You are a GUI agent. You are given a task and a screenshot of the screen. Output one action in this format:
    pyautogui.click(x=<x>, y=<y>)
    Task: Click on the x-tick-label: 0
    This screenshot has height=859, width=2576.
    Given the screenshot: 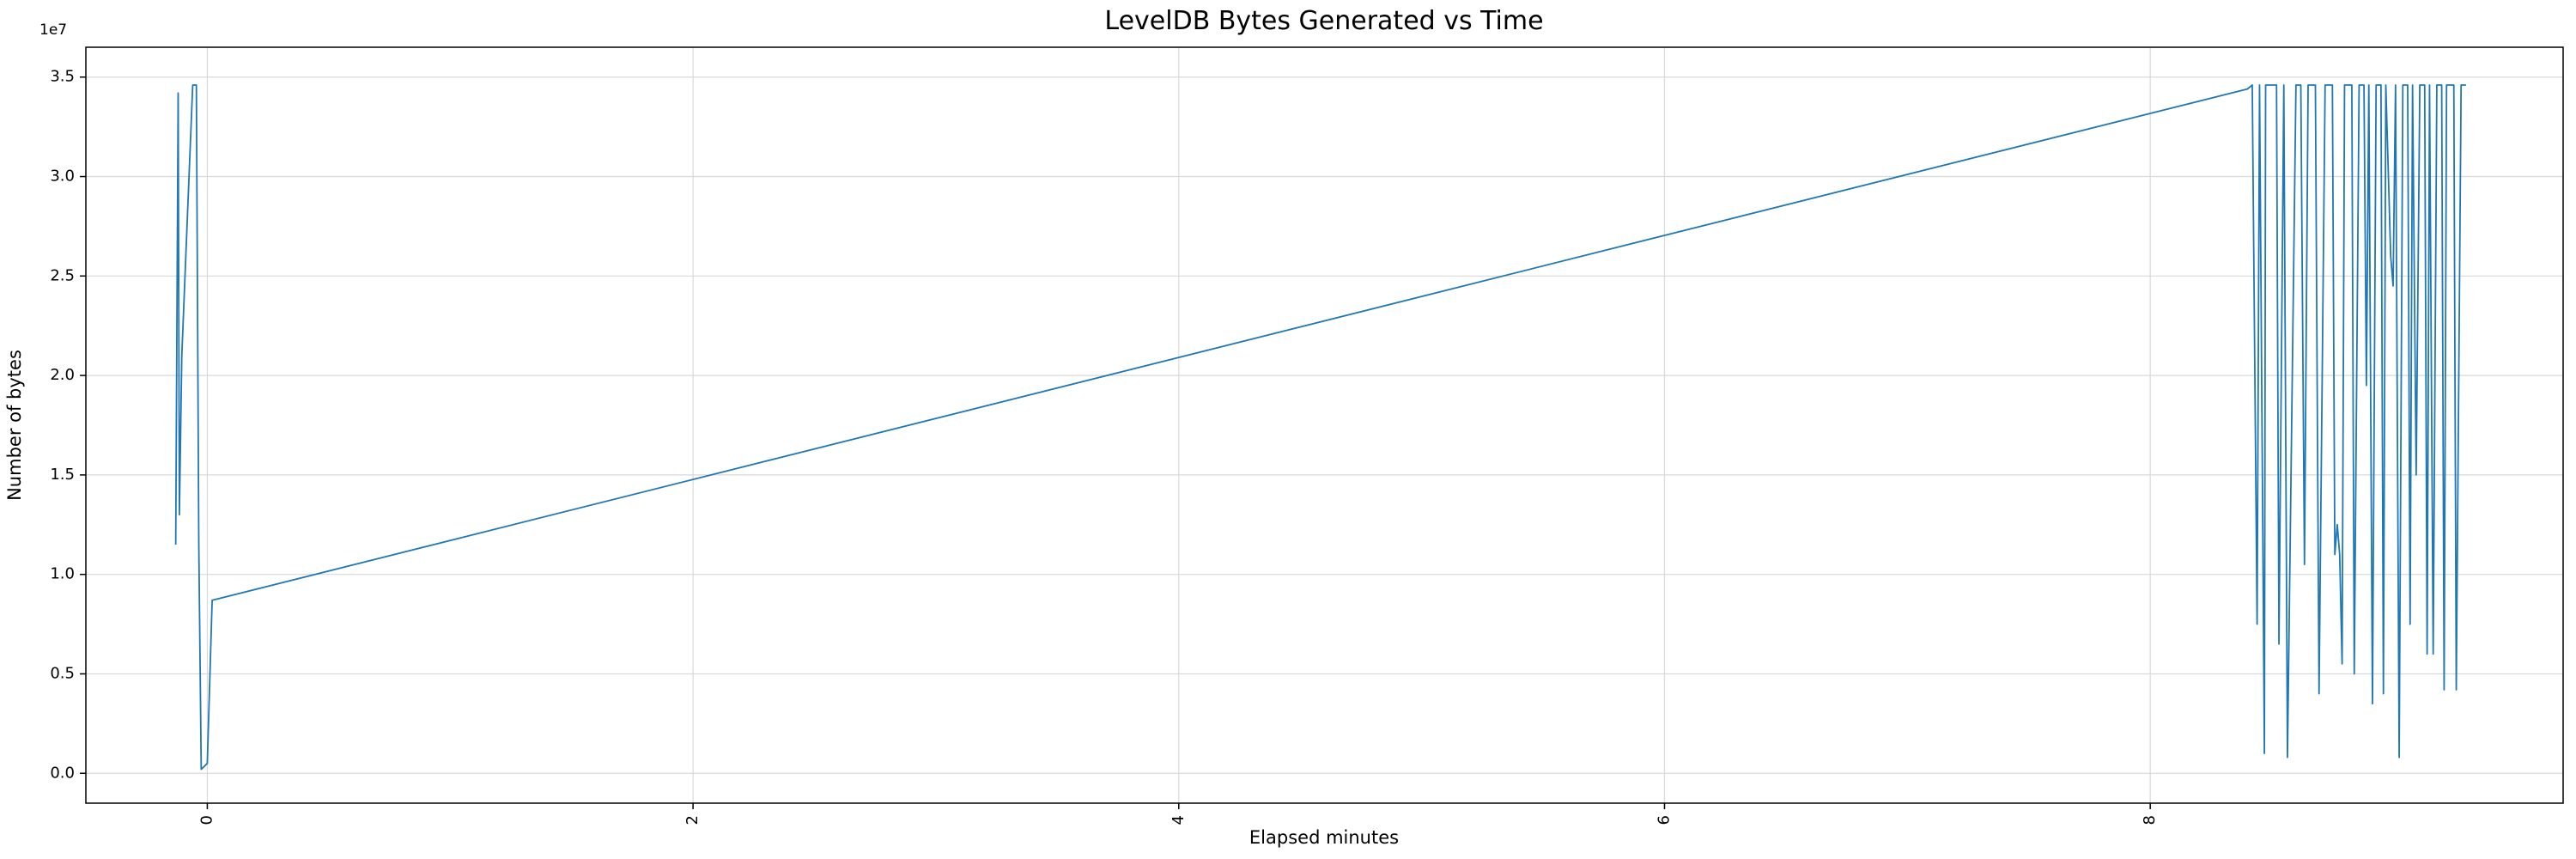 What is the action you would take?
    pyautogui.click(x=207, y=820)
    